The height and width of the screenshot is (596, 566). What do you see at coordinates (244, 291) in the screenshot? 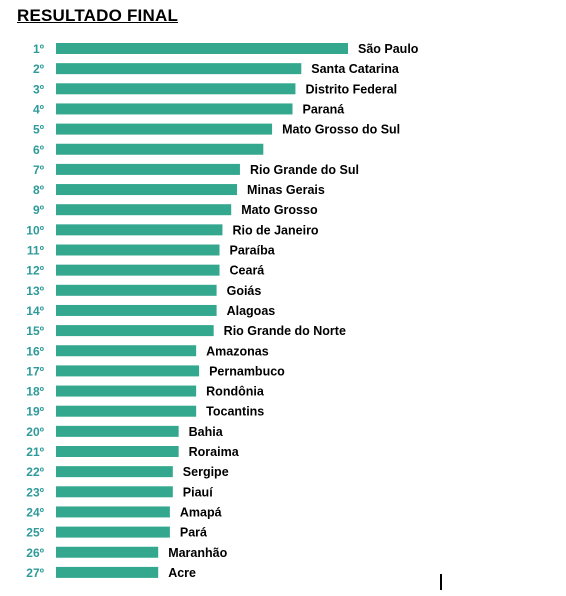
I see `category-label: Goiás` at bounding box center [244, 291].